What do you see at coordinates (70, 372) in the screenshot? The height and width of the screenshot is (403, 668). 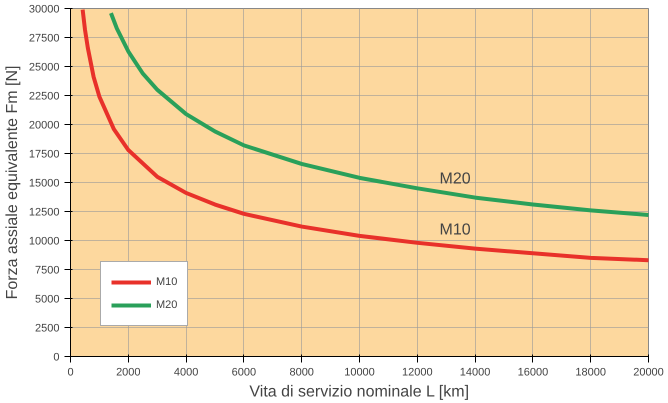 I see `x-tick-label: 0` at bounding box center [70, 372].